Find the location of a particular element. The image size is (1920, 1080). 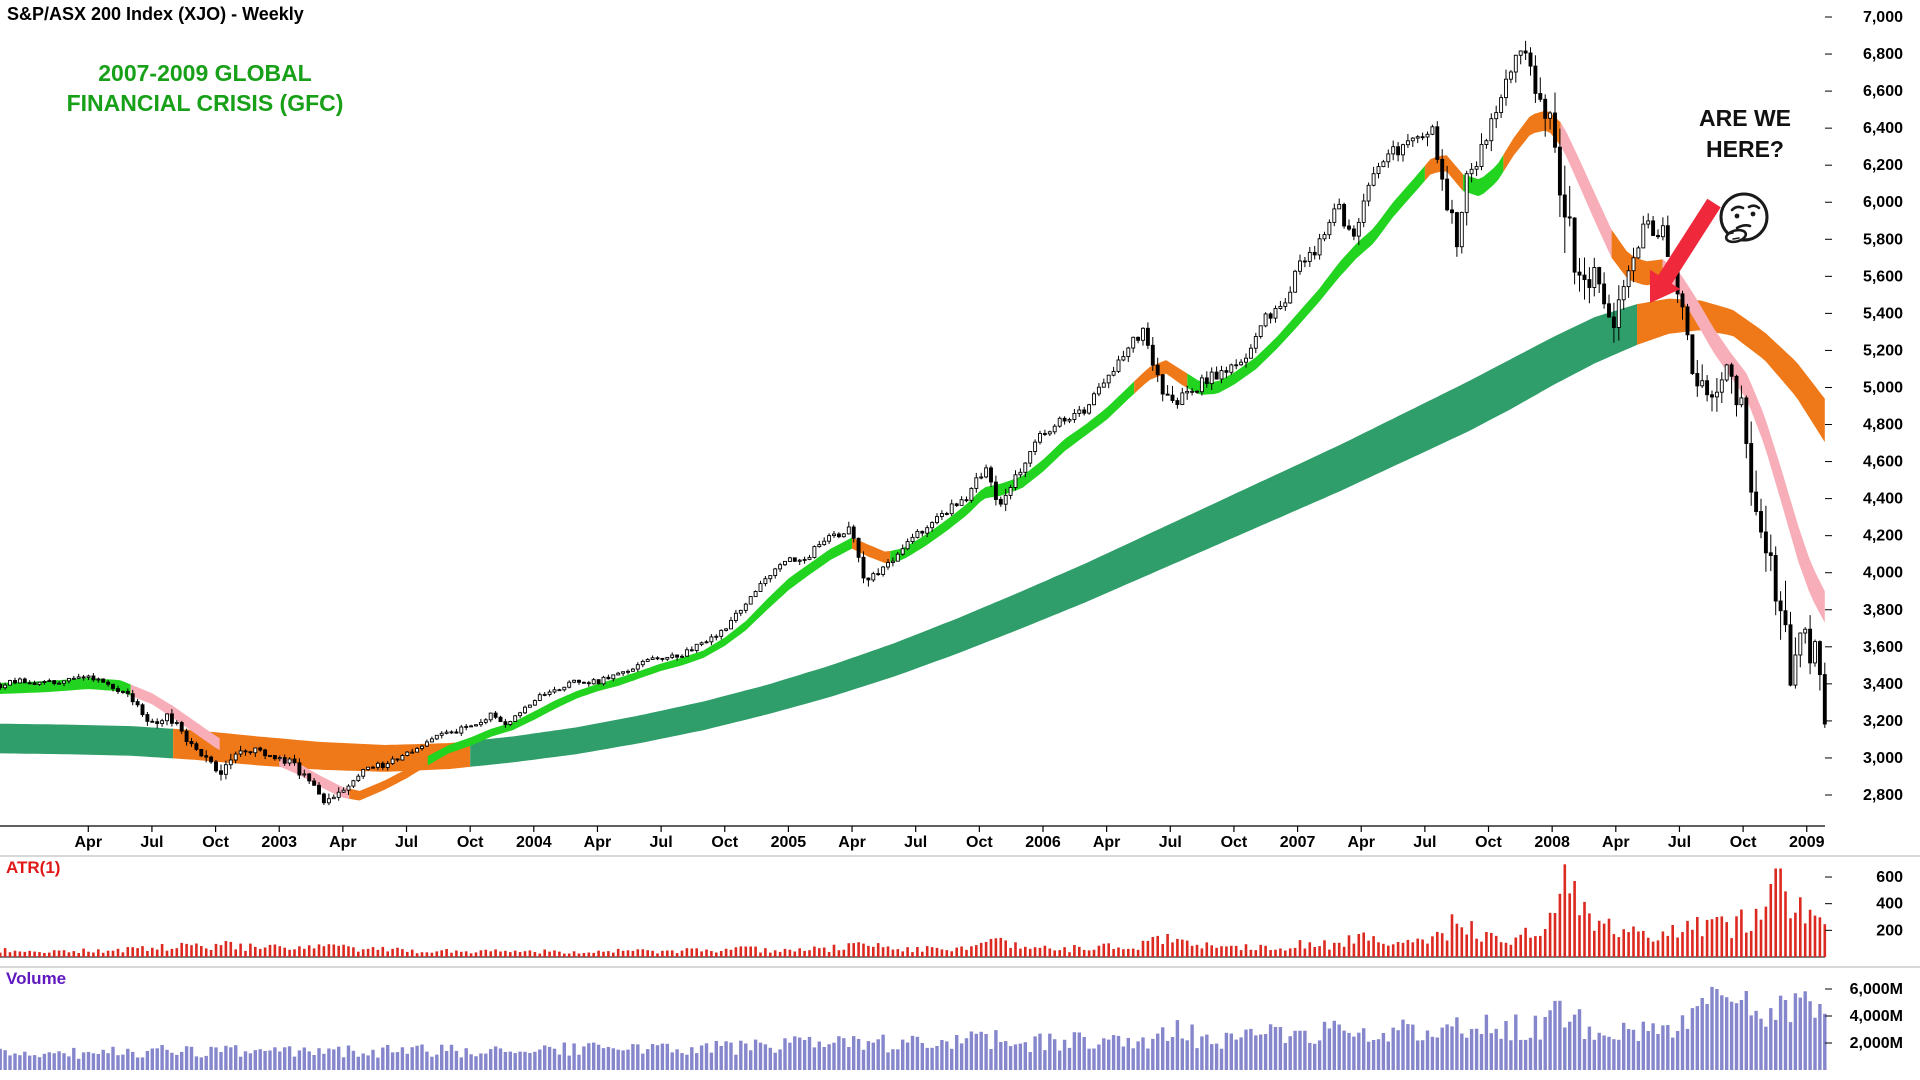

svg-text: 6,200 is located at coordinates (1883, 165).